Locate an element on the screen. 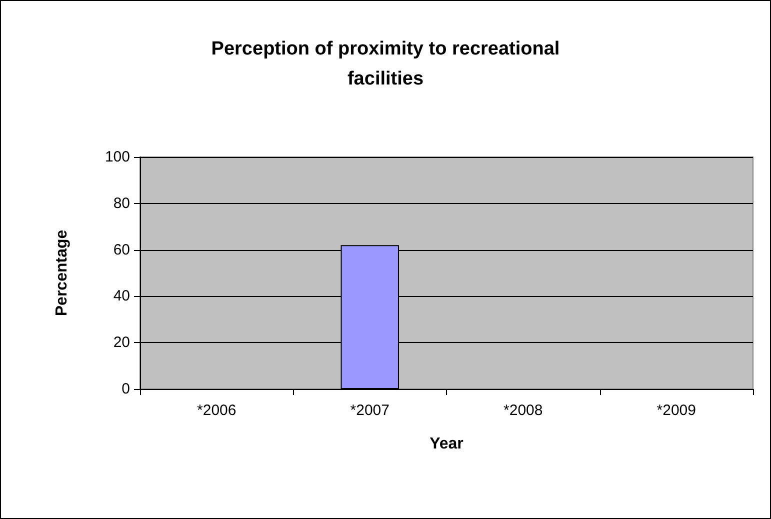  y-tick-label: 40 is located at coordinates (121, 296).